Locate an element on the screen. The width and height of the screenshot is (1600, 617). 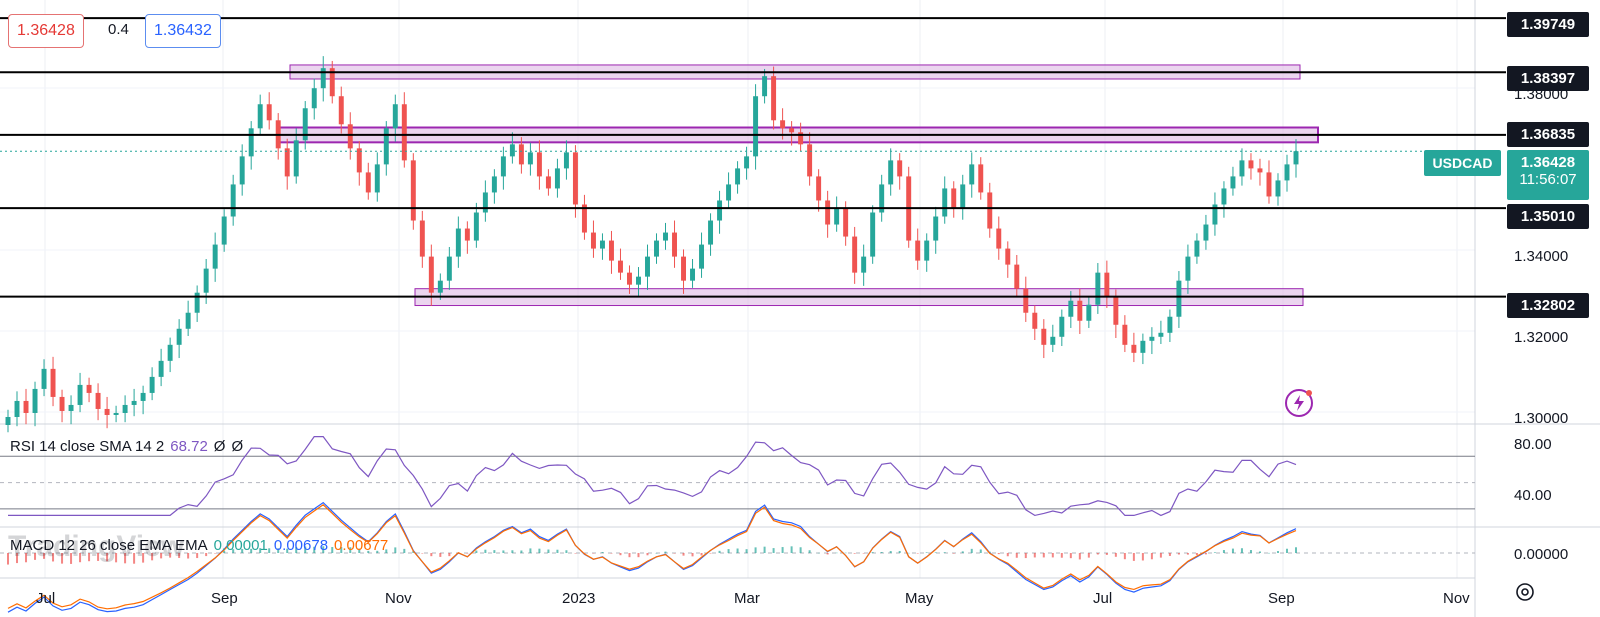
rsi-axis-label: 80.00 is located at coordinates (1533, 444).